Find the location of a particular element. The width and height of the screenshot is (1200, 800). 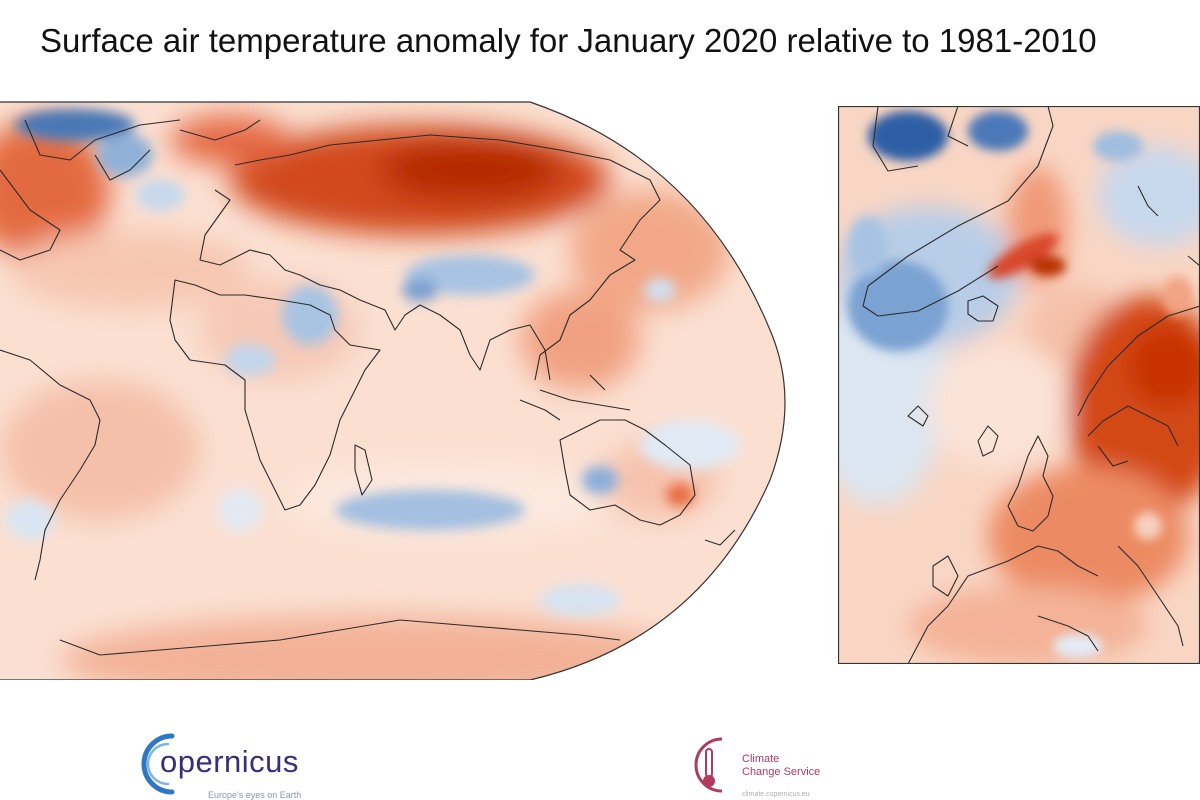

thermometer-globe-icon is located at coordinates (708, 765).